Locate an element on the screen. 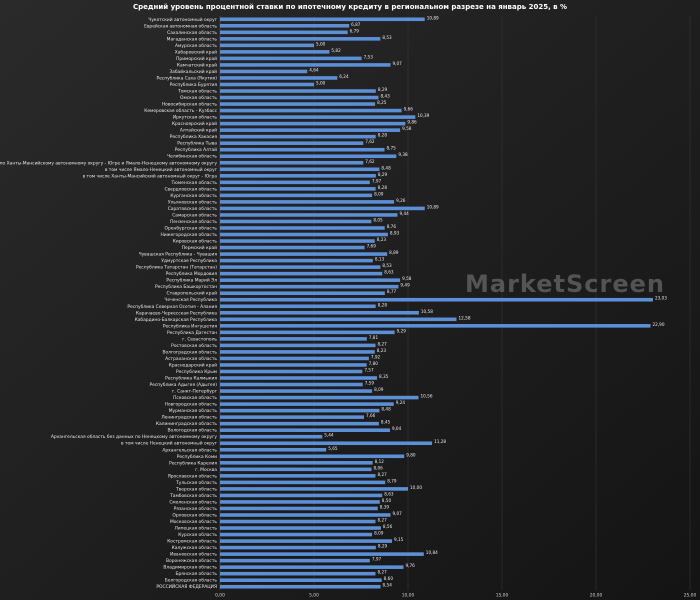  value-label: 7,97 is located at coordinates (377, 180).